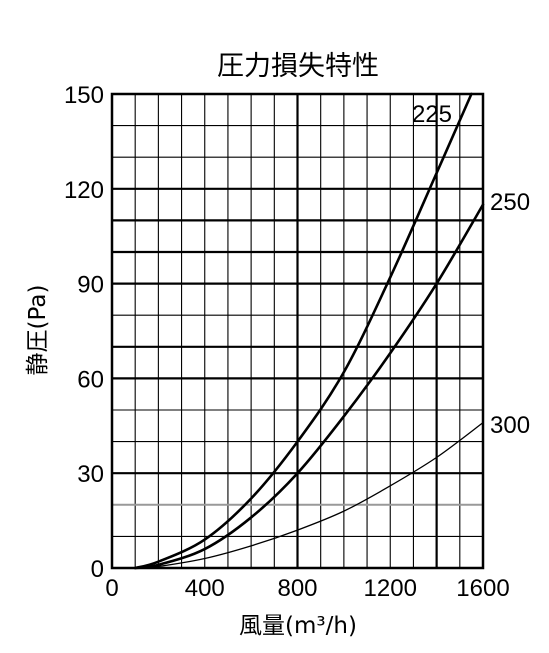  I want to click on x-tick-label: 1200, so click(390, 588).